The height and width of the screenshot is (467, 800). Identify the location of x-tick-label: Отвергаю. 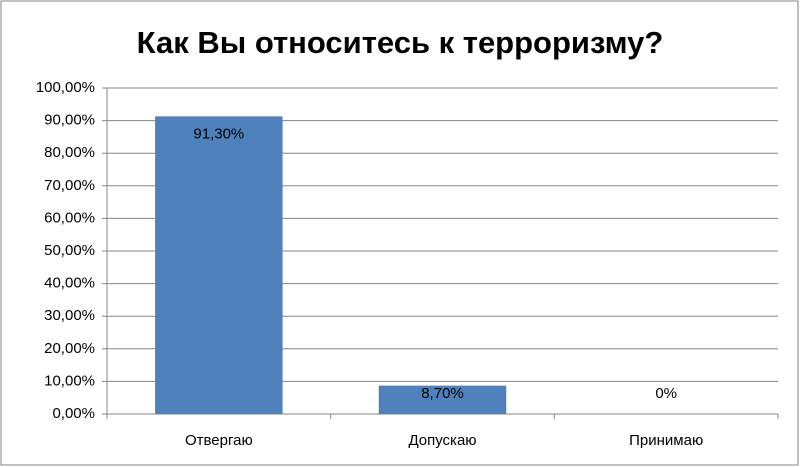
(219, 440).